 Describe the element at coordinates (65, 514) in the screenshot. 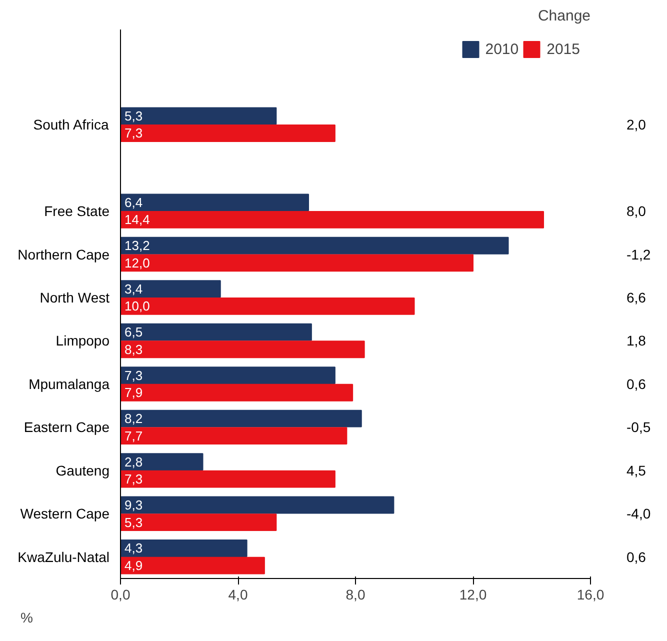

I see `y-tick-label: Western Cape` at that location.